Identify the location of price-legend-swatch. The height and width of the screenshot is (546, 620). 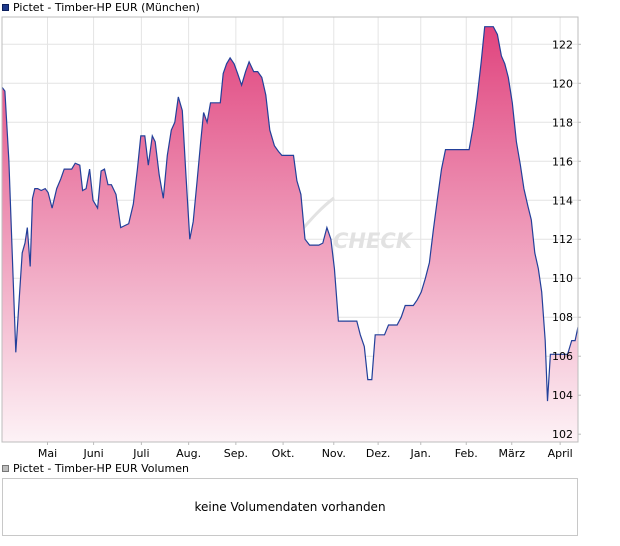
(5, 7).